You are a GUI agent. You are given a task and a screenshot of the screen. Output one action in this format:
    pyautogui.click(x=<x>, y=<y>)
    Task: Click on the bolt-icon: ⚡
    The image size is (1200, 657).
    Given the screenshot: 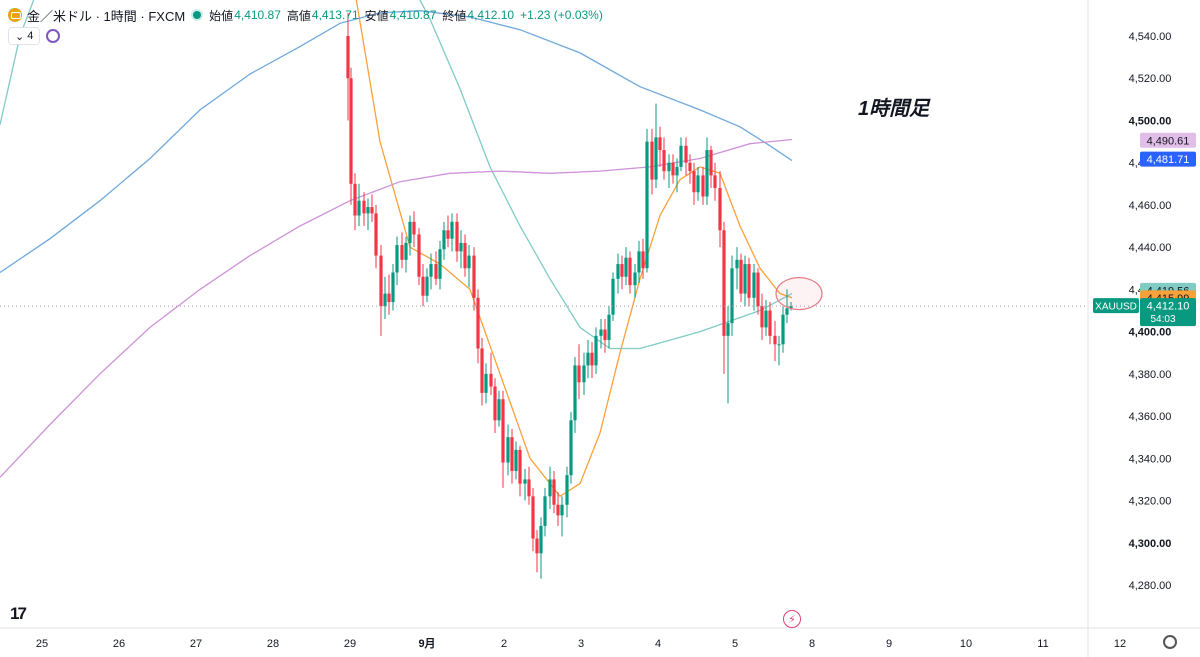 What is the action you would take?
    pyautogui.click(x=792, y=619)
    